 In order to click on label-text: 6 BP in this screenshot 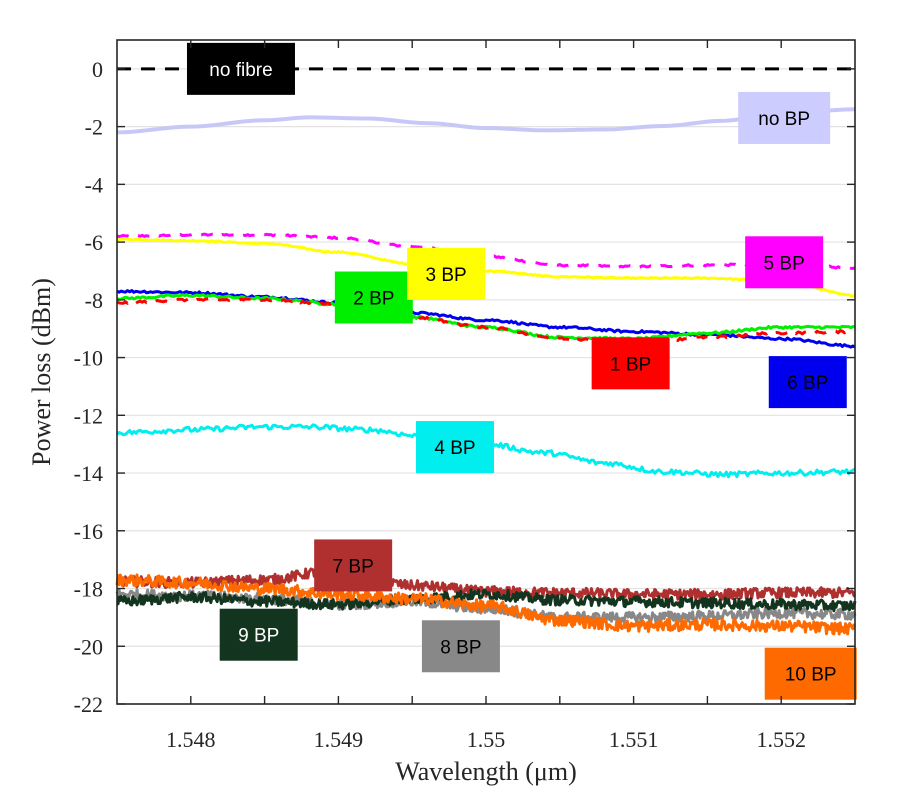, I will do `click(807, 383)`.